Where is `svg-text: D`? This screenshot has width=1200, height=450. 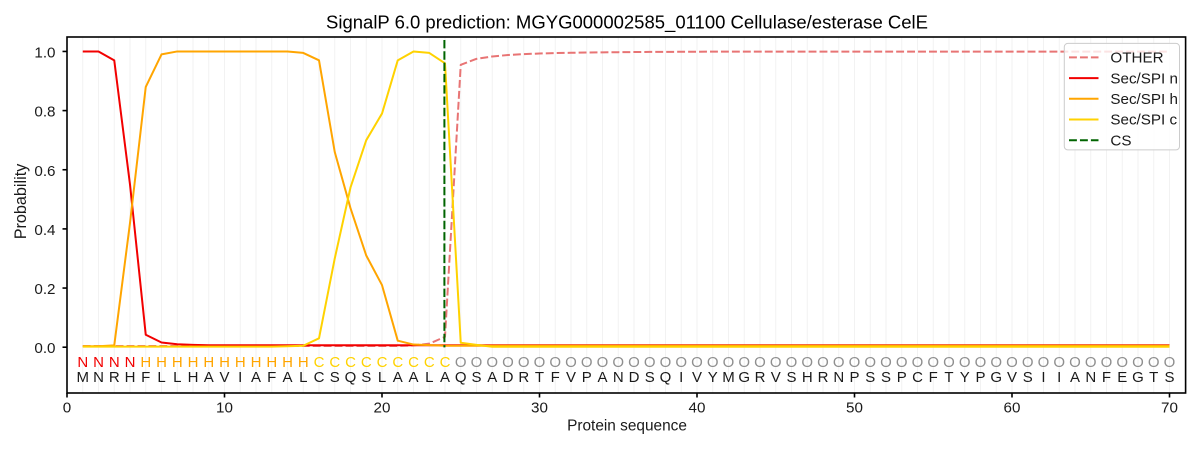 svg-text: D is located at coordinates (634, 377).